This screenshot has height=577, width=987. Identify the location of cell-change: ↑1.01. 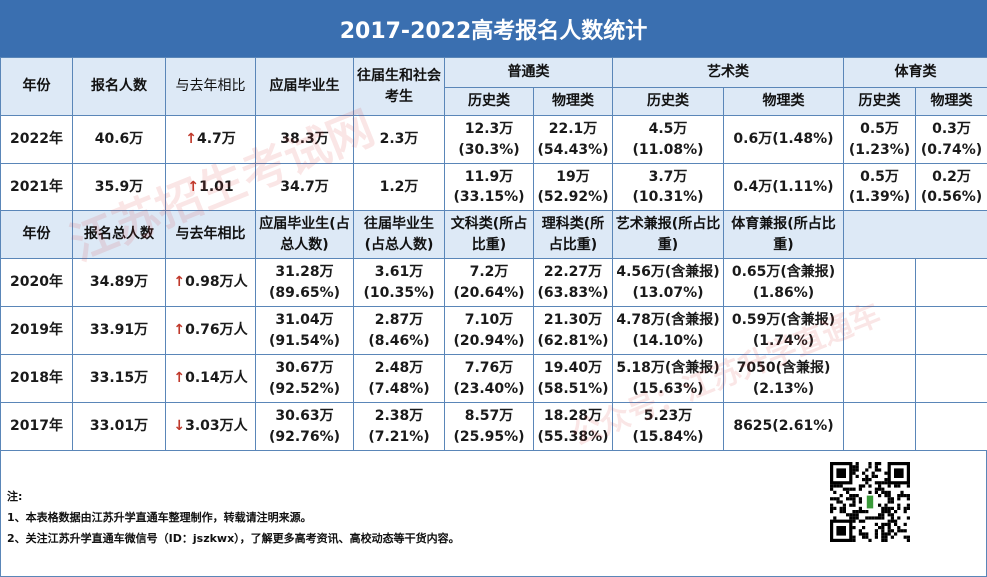
(210, 187).